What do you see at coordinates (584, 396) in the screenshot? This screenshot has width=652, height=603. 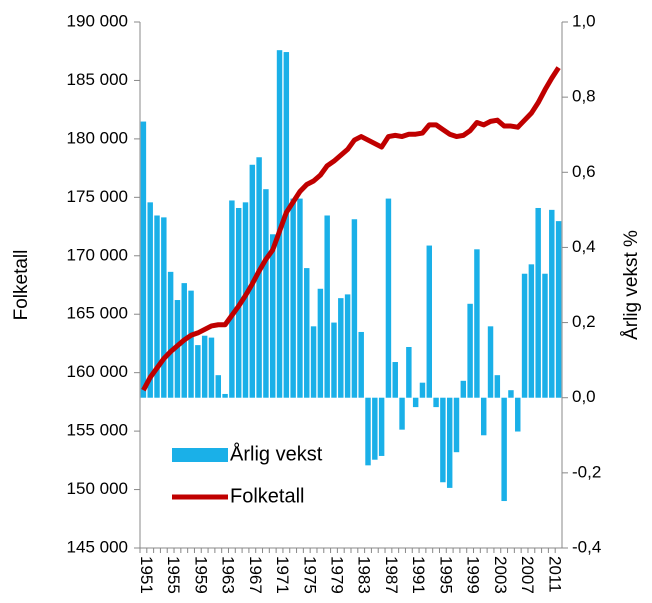 I see `y2-tick-label: 0,0` at bounding box center [584, 396].